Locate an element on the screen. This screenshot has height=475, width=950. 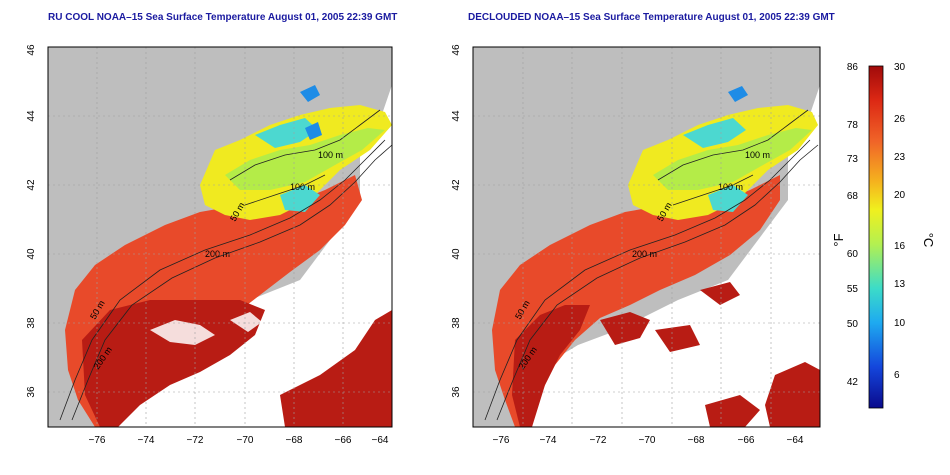
sst-hot-offshore is located at coordinates (336, 368).